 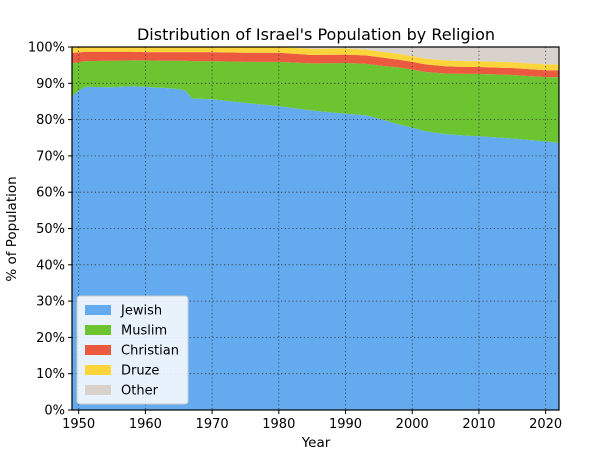 I want to click on legend-box, so click(x=132, y=350).